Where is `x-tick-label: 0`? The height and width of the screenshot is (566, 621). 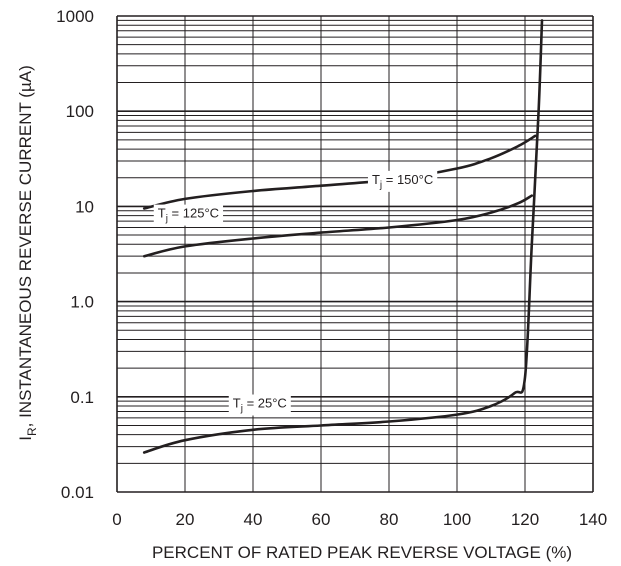 x-tick-label: 0 is located at coordinates (116, 519).